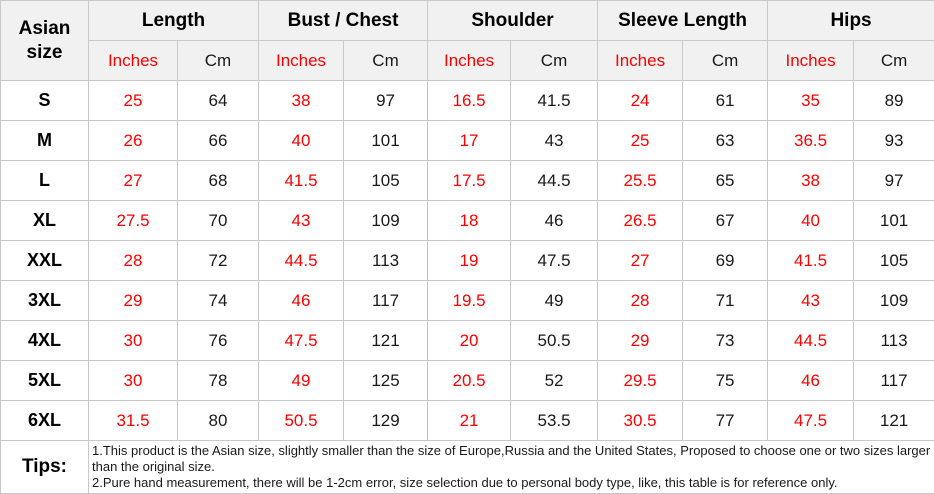 Image resolution: width=934 pixels, height=494 pixels. I want to click on cell-sleeve-inches: 27, so click(640, 261).